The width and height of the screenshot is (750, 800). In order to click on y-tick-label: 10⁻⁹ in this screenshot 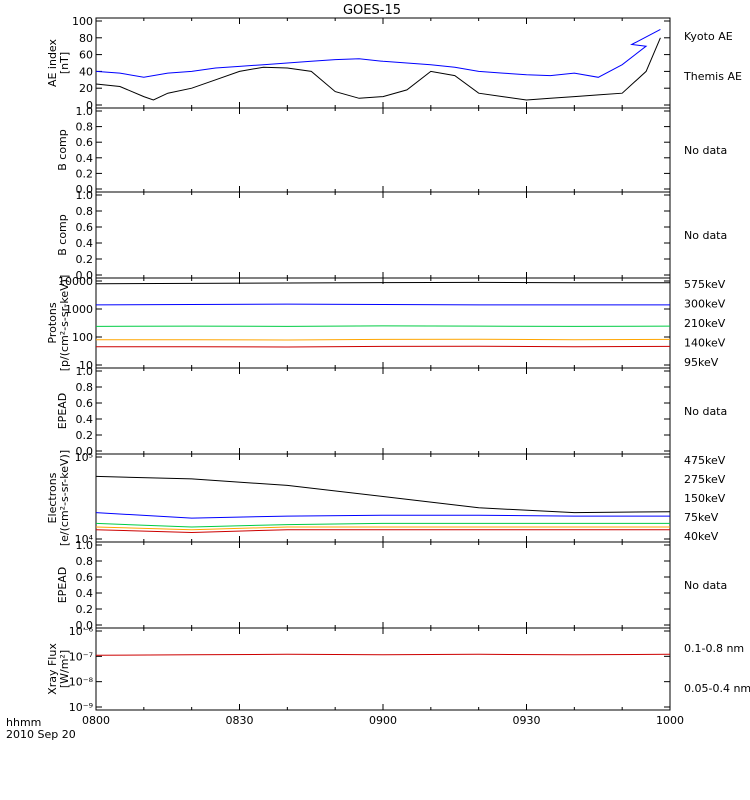, I will do `click(81, 707)`.